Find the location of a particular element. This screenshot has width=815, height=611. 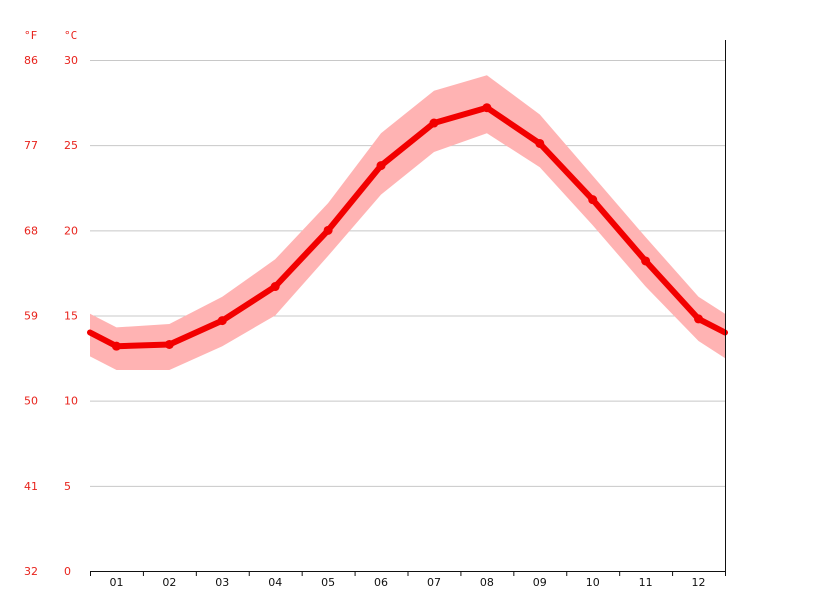

x-tick-label: 03 is located at coordinates (222, 582).